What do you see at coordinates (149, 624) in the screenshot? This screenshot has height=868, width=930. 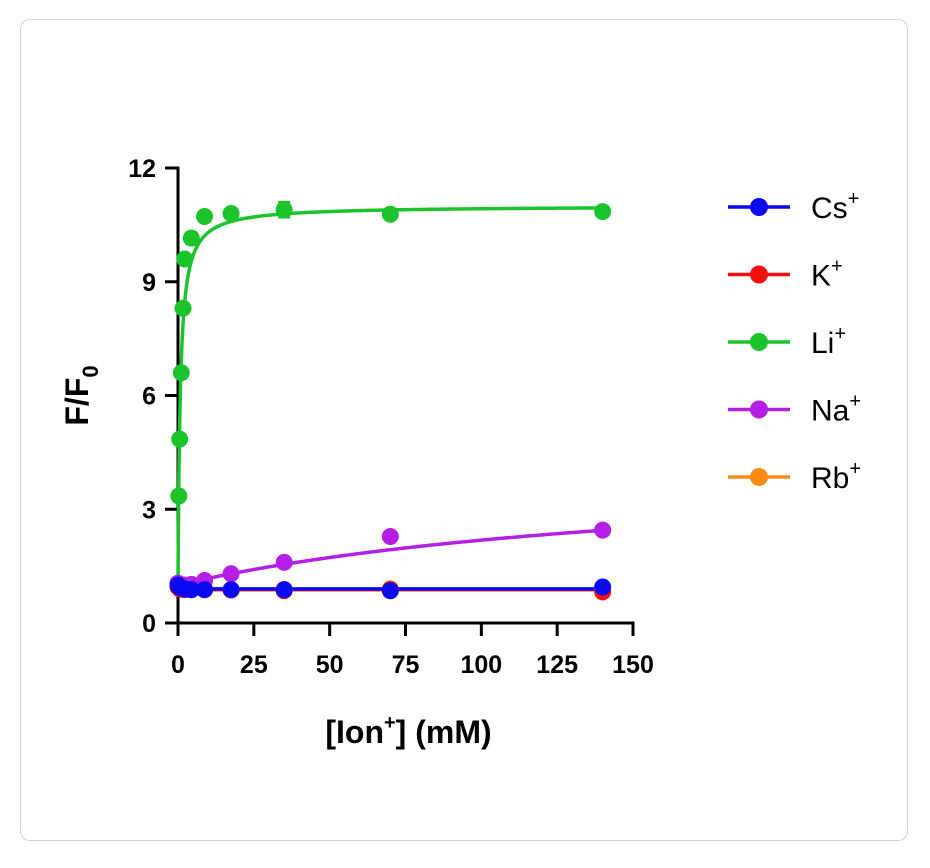 I see `y-tick-label: 0` at bounding box center [149, 624].